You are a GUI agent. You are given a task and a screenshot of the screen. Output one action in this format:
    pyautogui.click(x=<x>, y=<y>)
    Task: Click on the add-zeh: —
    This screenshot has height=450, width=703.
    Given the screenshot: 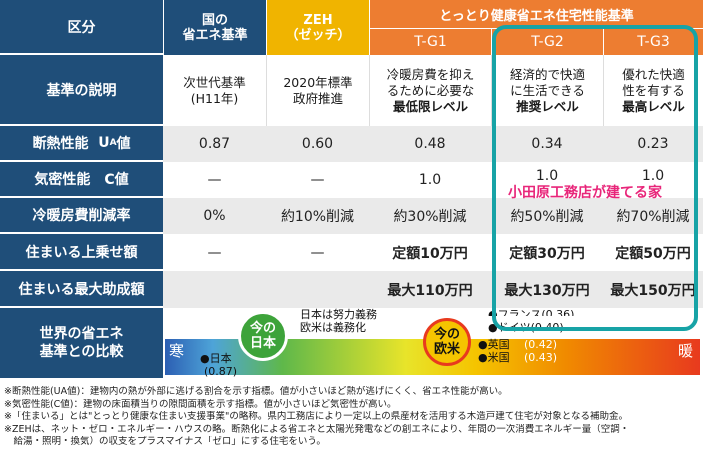 What is the action you would take?
    pyautogui.click(x=317, y=252)
    